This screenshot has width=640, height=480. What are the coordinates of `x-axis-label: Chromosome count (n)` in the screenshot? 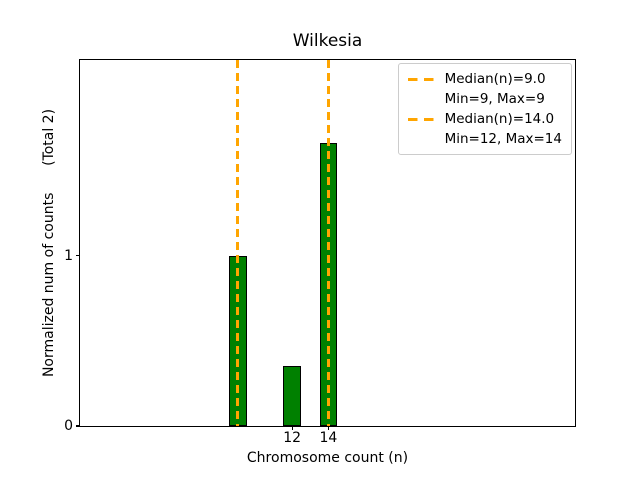 It's located at (327, 458).